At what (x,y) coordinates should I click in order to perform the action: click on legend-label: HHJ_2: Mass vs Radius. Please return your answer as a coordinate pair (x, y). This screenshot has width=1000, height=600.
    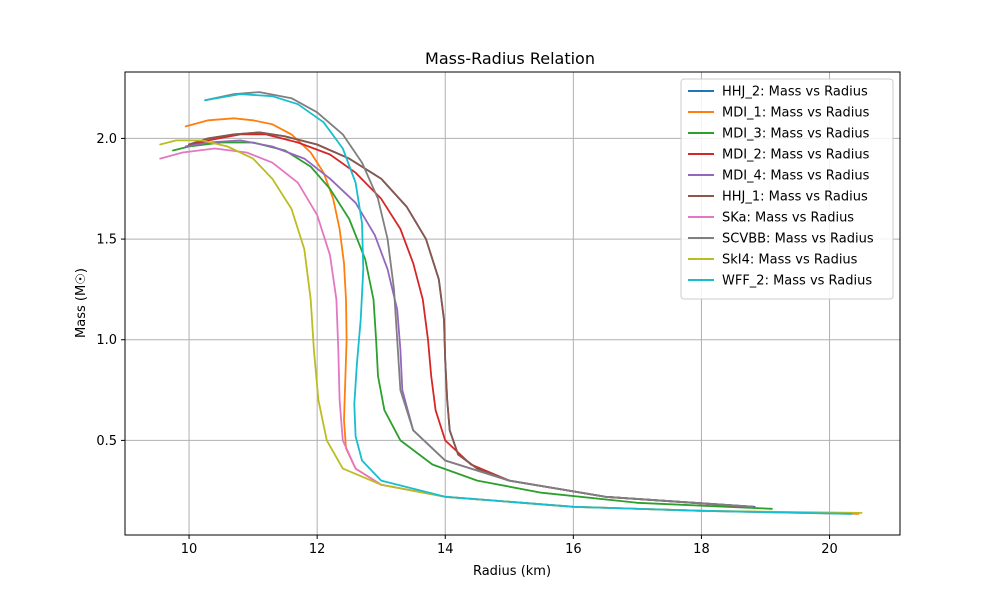
    Looking at the image, I should click on (795, 92).